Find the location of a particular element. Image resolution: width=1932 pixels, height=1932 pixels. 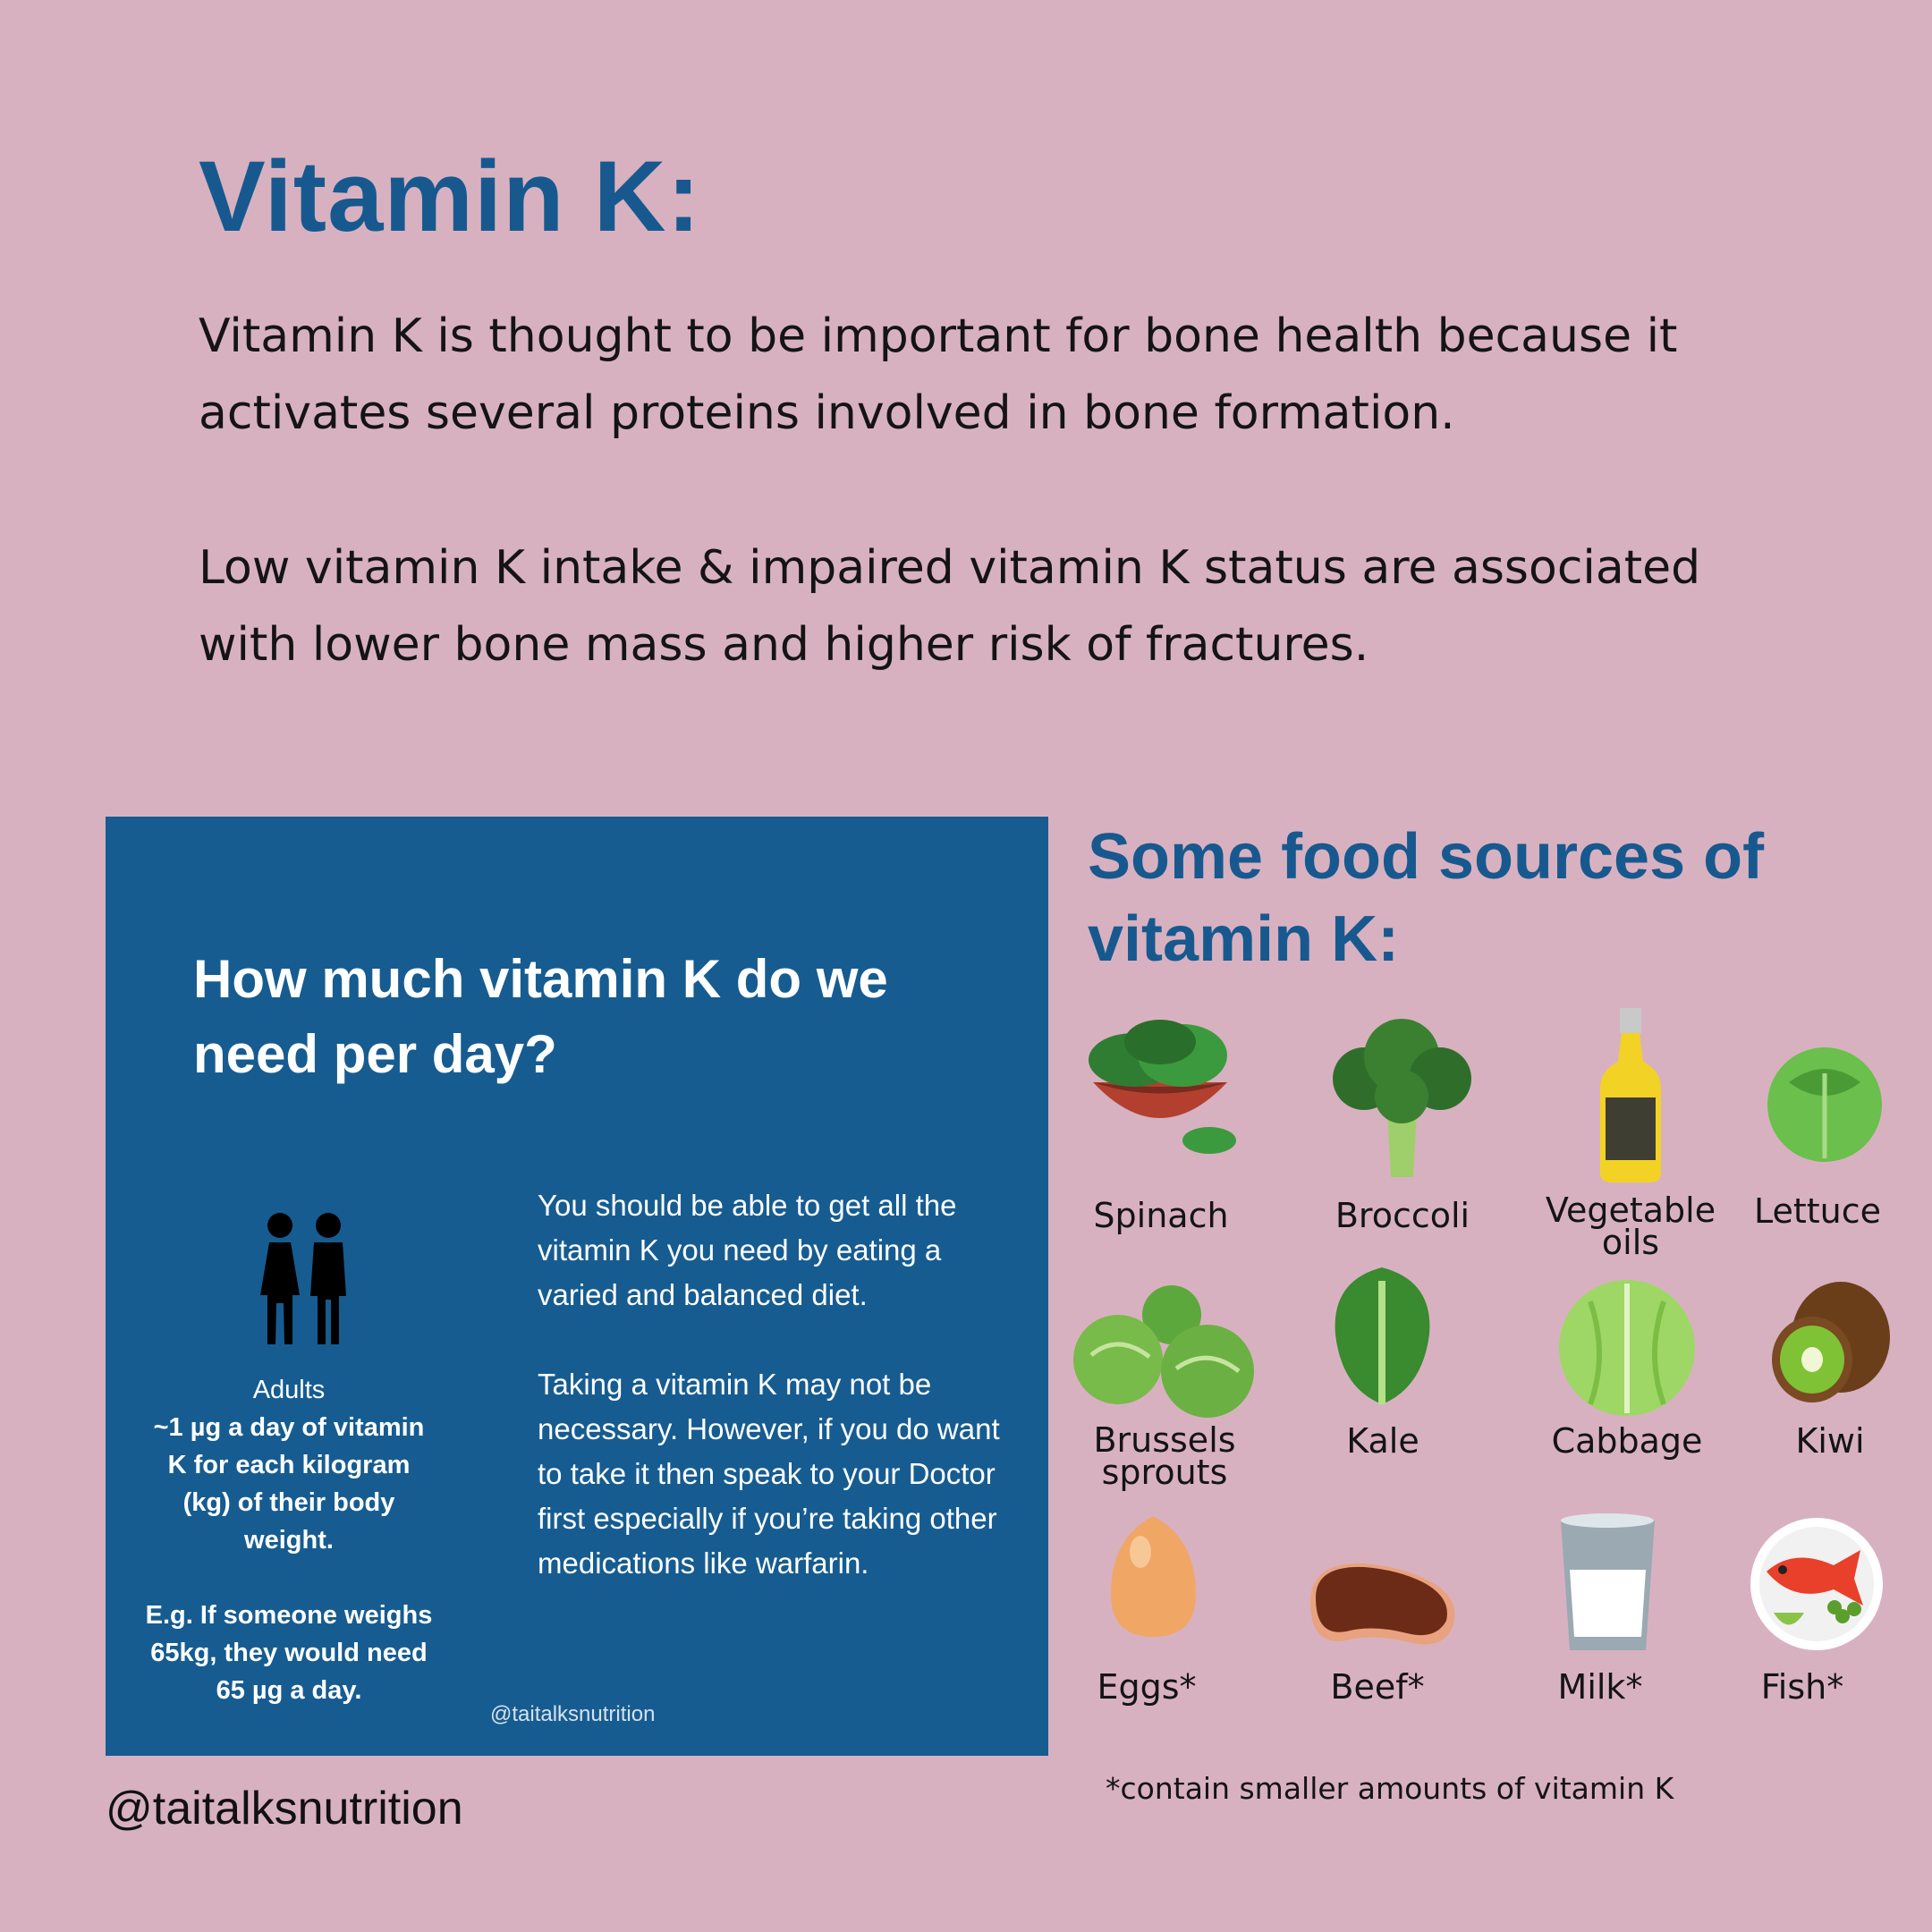

beef-icon is located at coordinates (1382, 1604).